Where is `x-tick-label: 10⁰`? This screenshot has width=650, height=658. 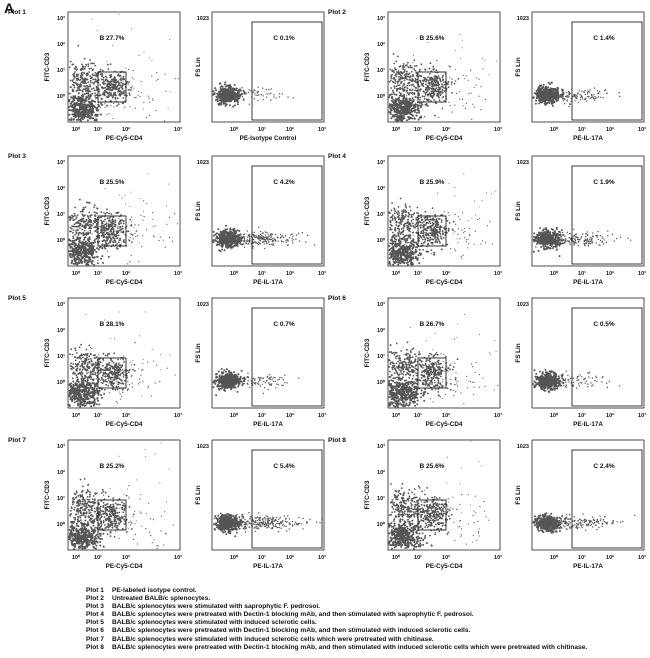
x-tick-label: 10⁰ is located at coordinates (234, 273).